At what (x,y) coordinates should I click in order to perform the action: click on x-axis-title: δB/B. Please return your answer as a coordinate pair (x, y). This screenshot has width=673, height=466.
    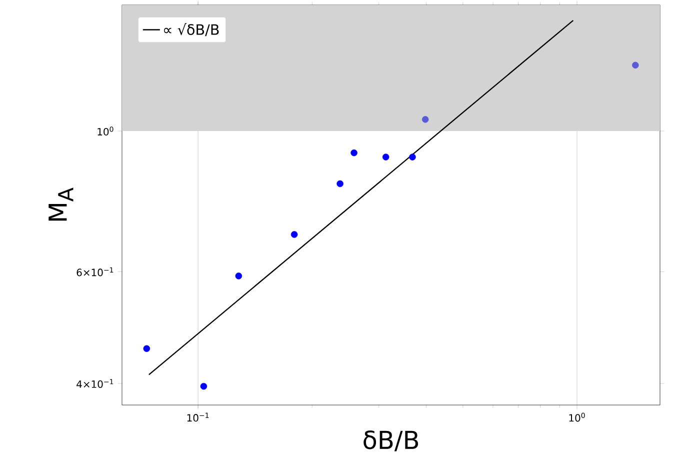
    Looking at the image, I should click on (391, 441).